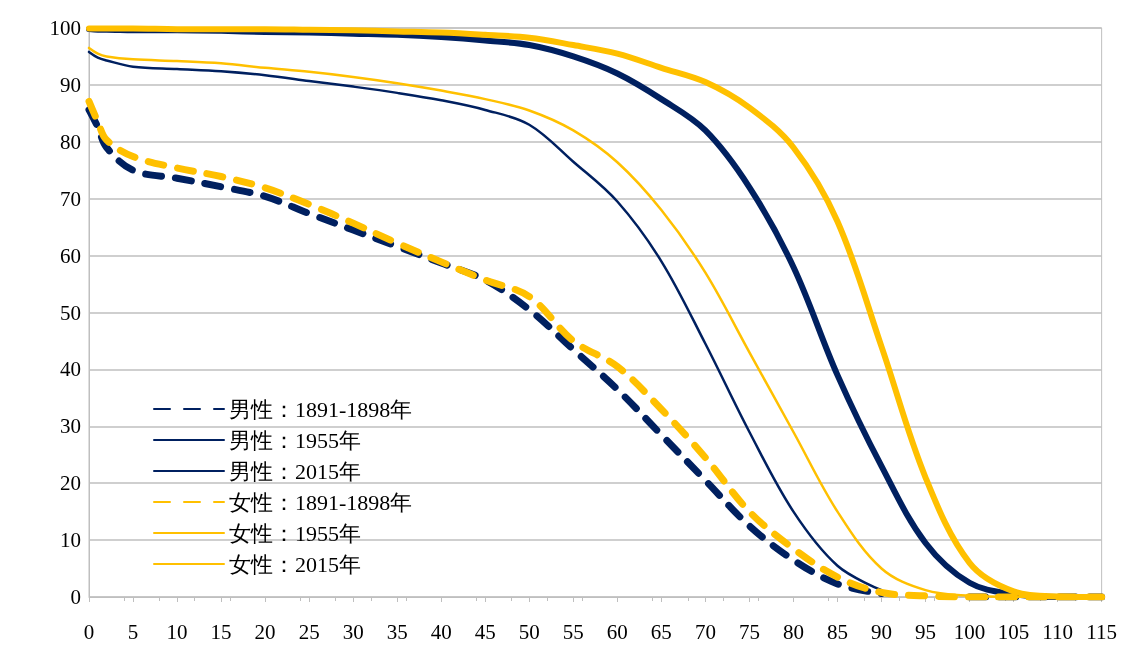 The image size is (1128, 650). What do you see at coordinates (529, 631) in the screenshot?
I see `x-tick-label: 50` at bounding box center [529, 631].